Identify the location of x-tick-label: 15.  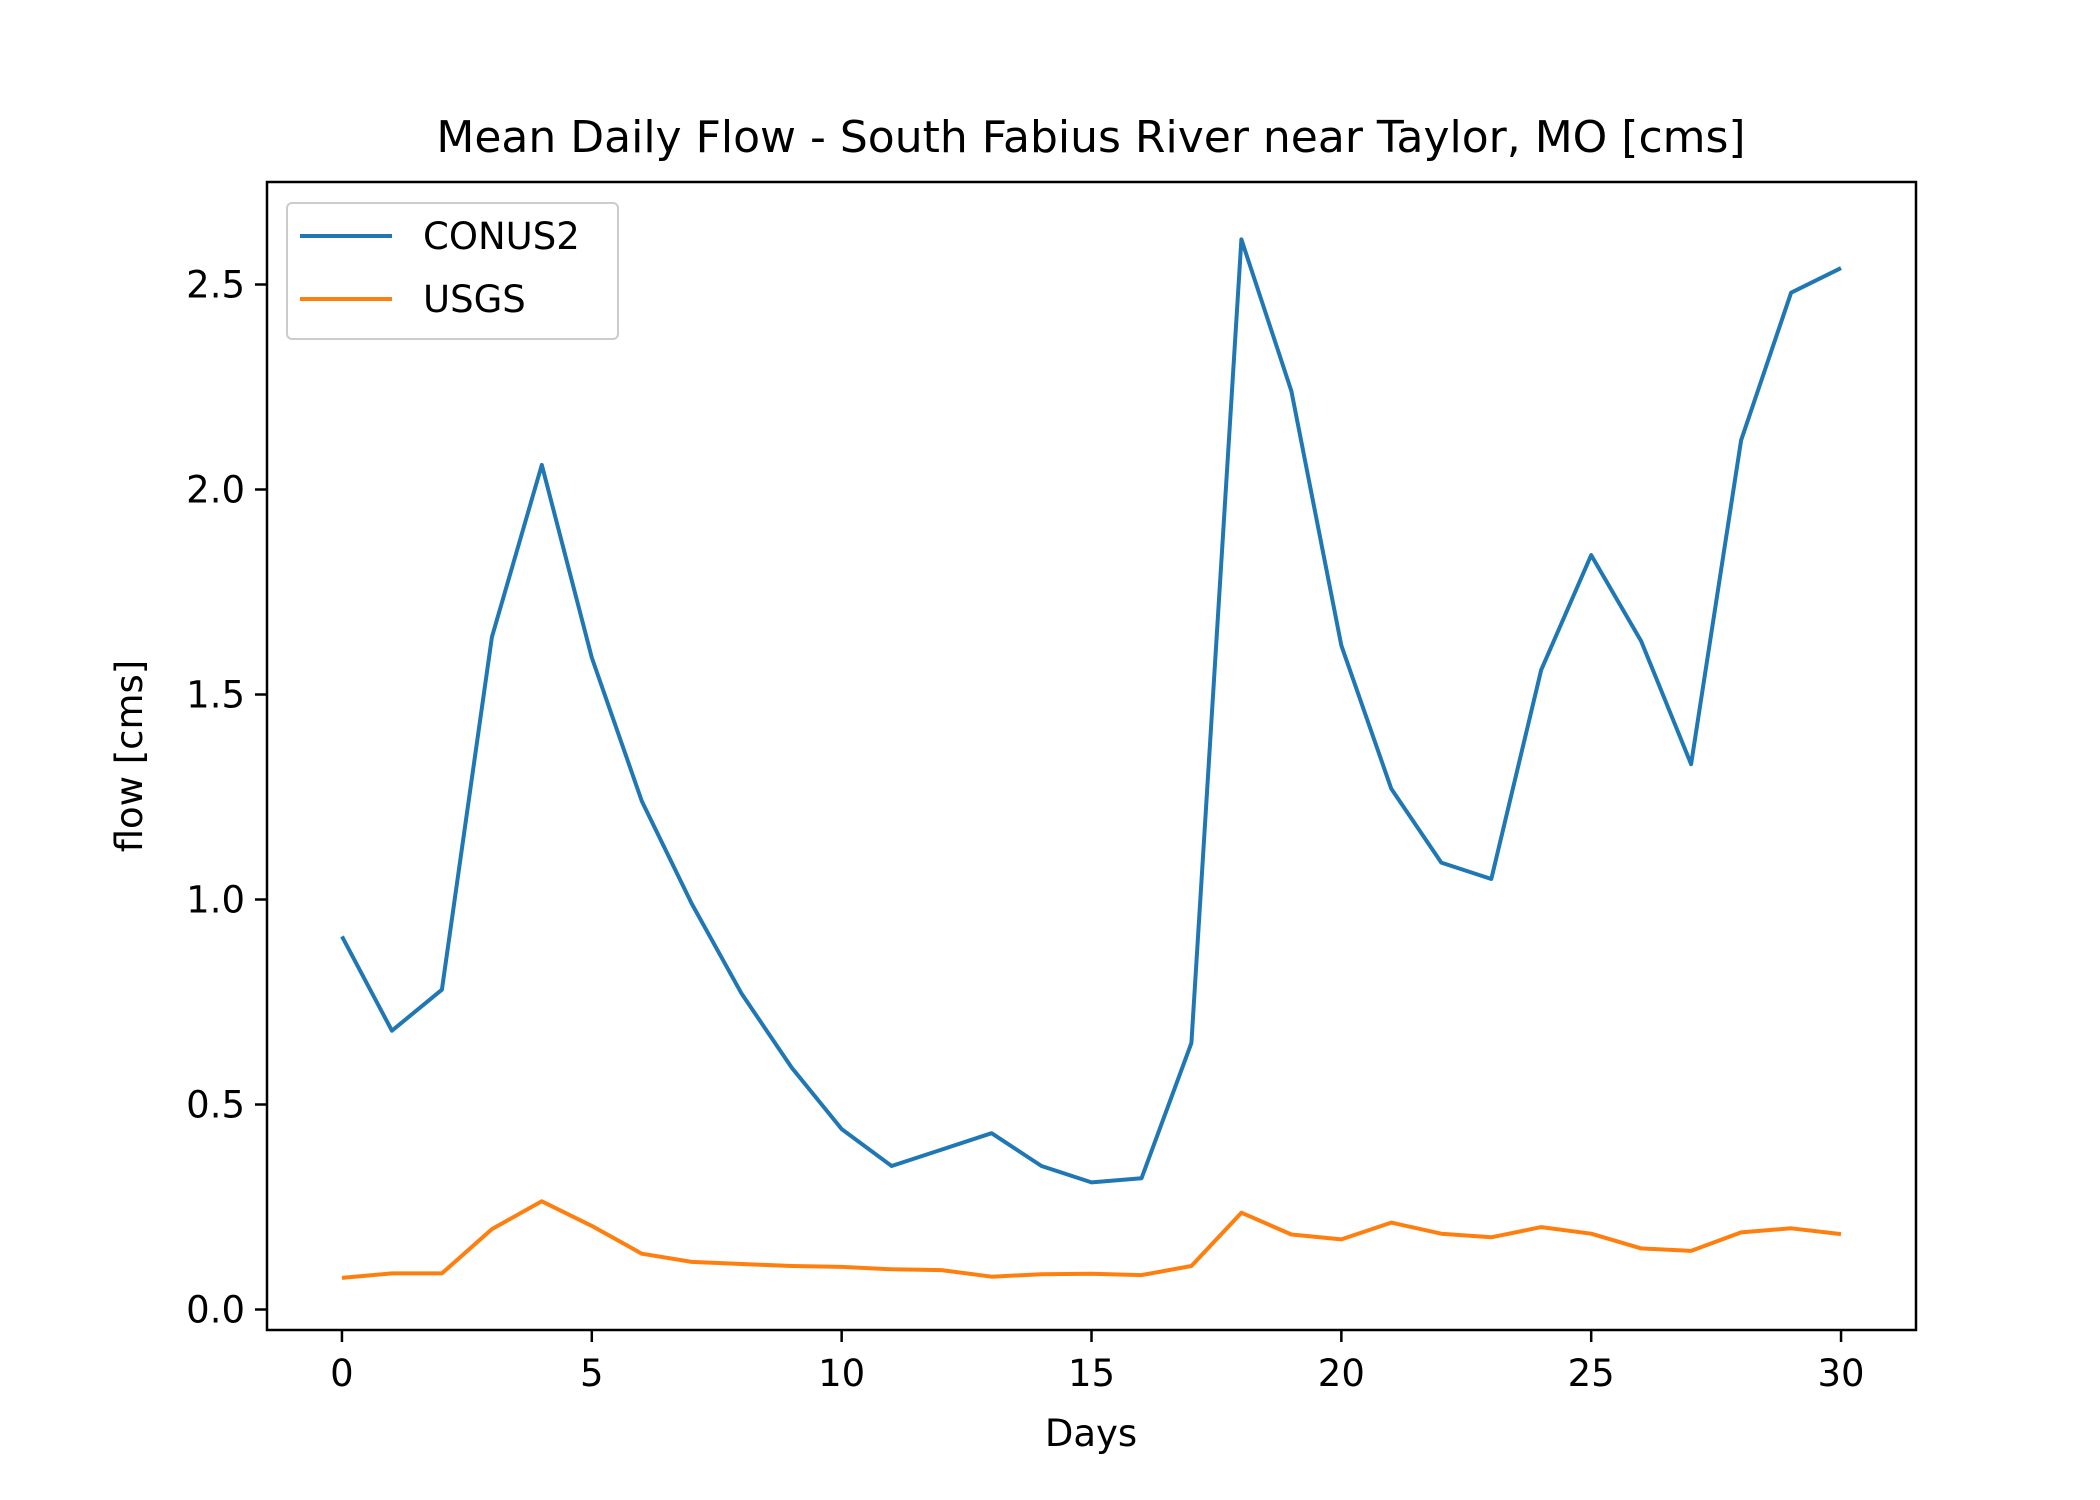
(1091, 1373).